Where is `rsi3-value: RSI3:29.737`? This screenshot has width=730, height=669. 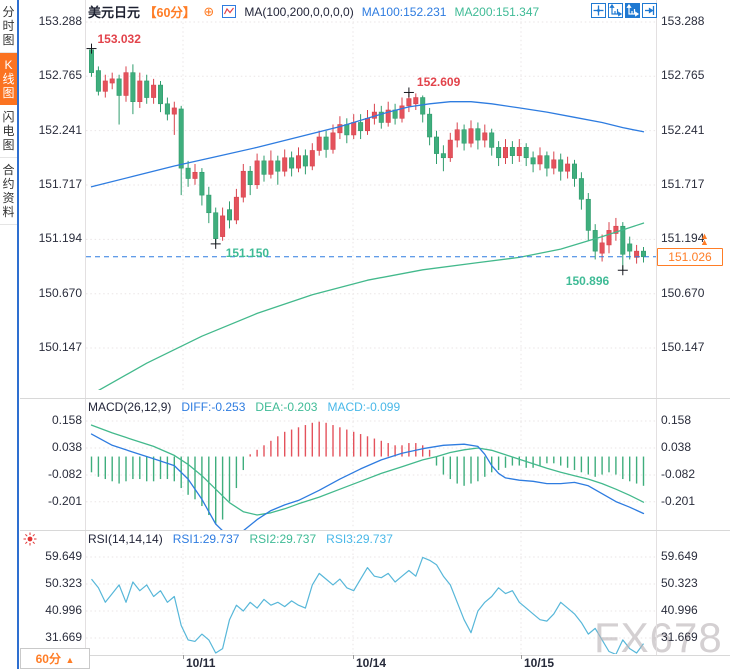 rsi3-value: RSI3:29.737 is located at coordinates (359, 539).